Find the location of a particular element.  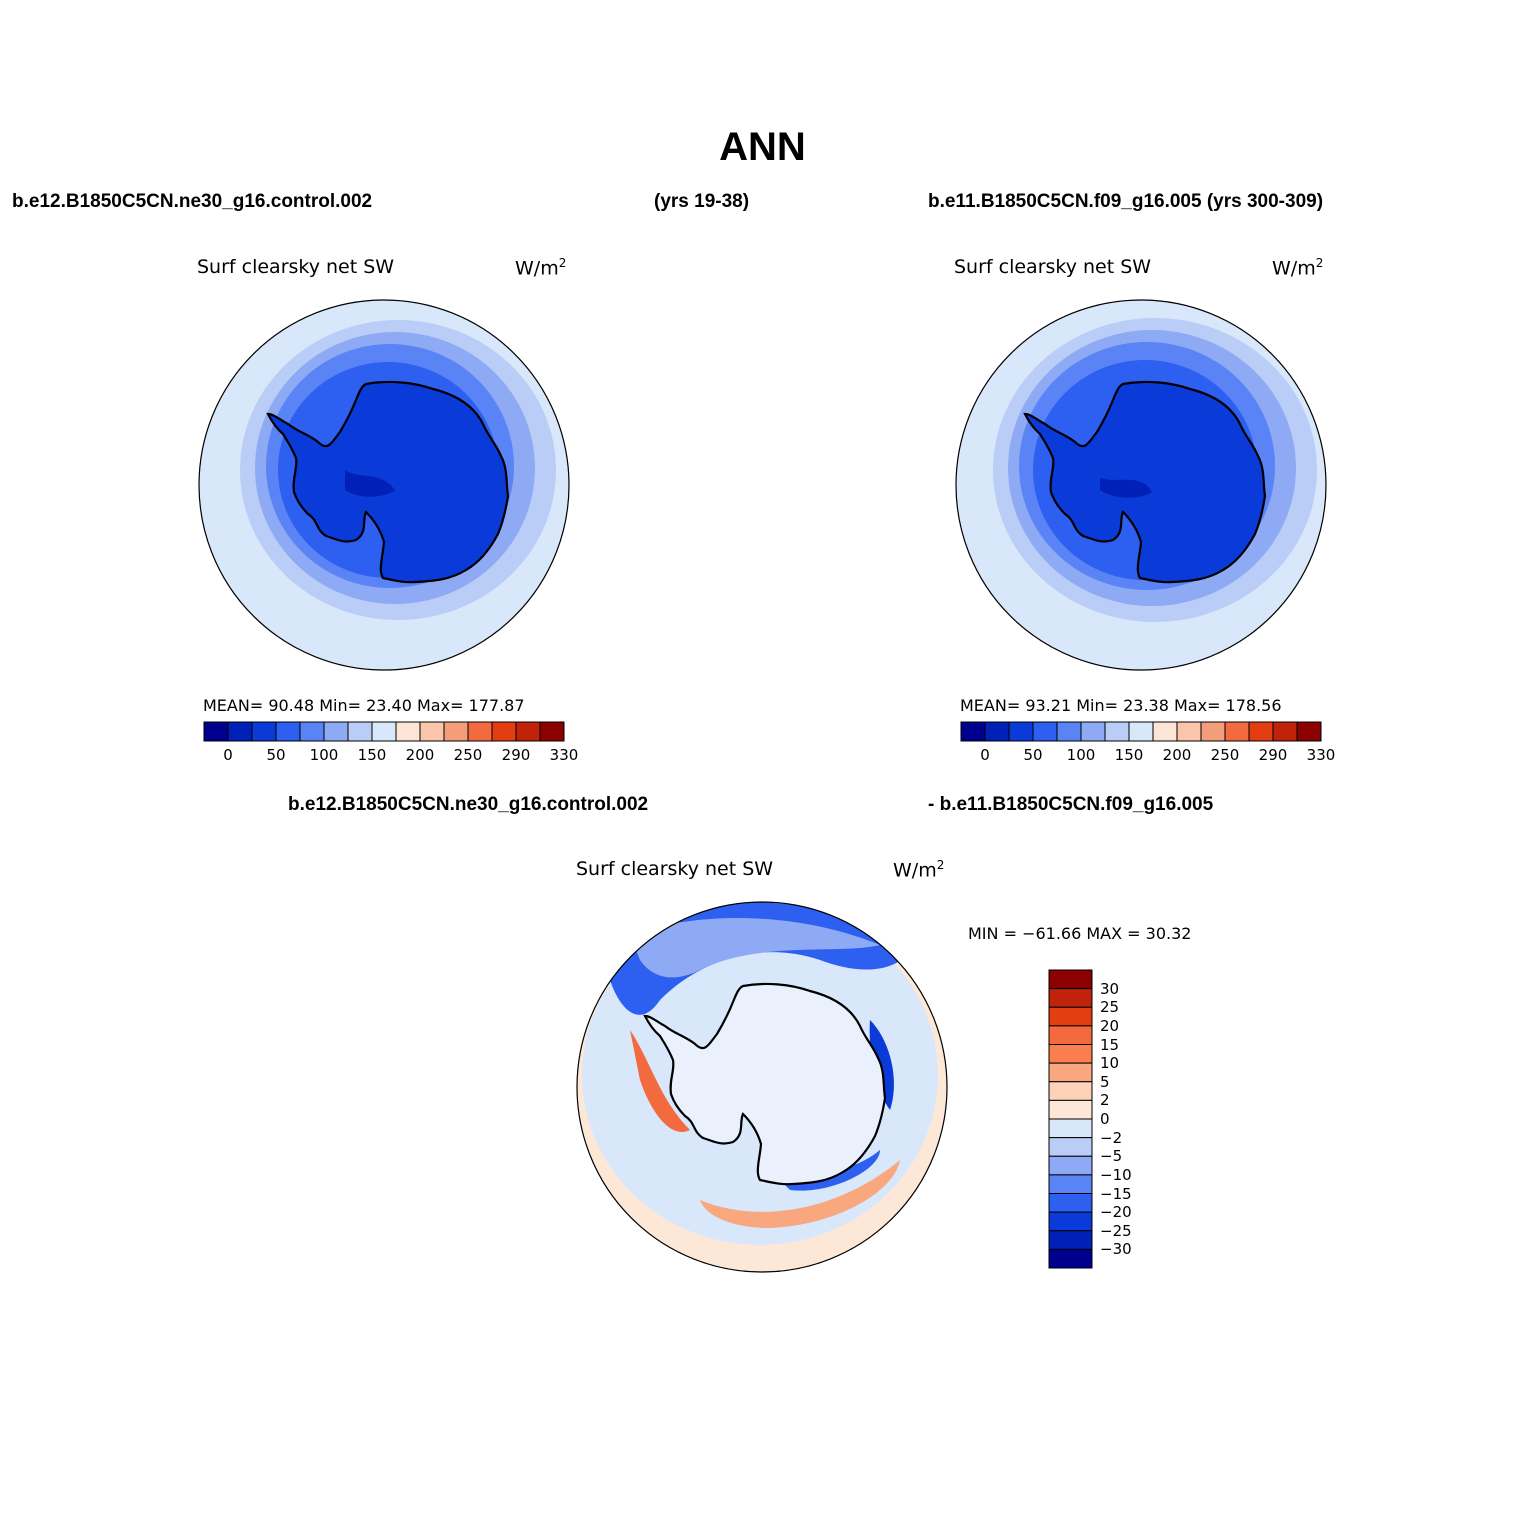

panel1-colorbar-tick-label: 330 is located at coordinates (564, 755).